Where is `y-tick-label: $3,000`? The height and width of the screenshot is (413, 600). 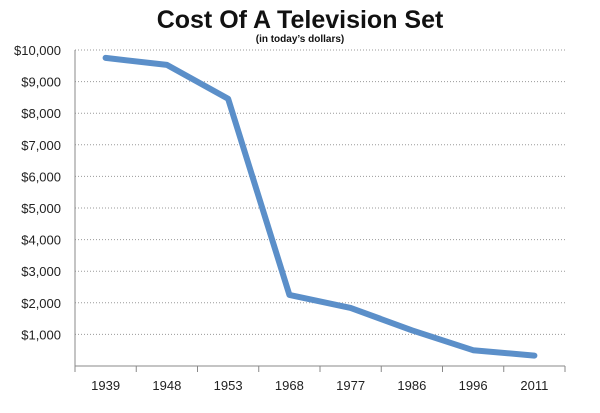
y-tick-label: $3,000 is located at coordinates (41, 271).